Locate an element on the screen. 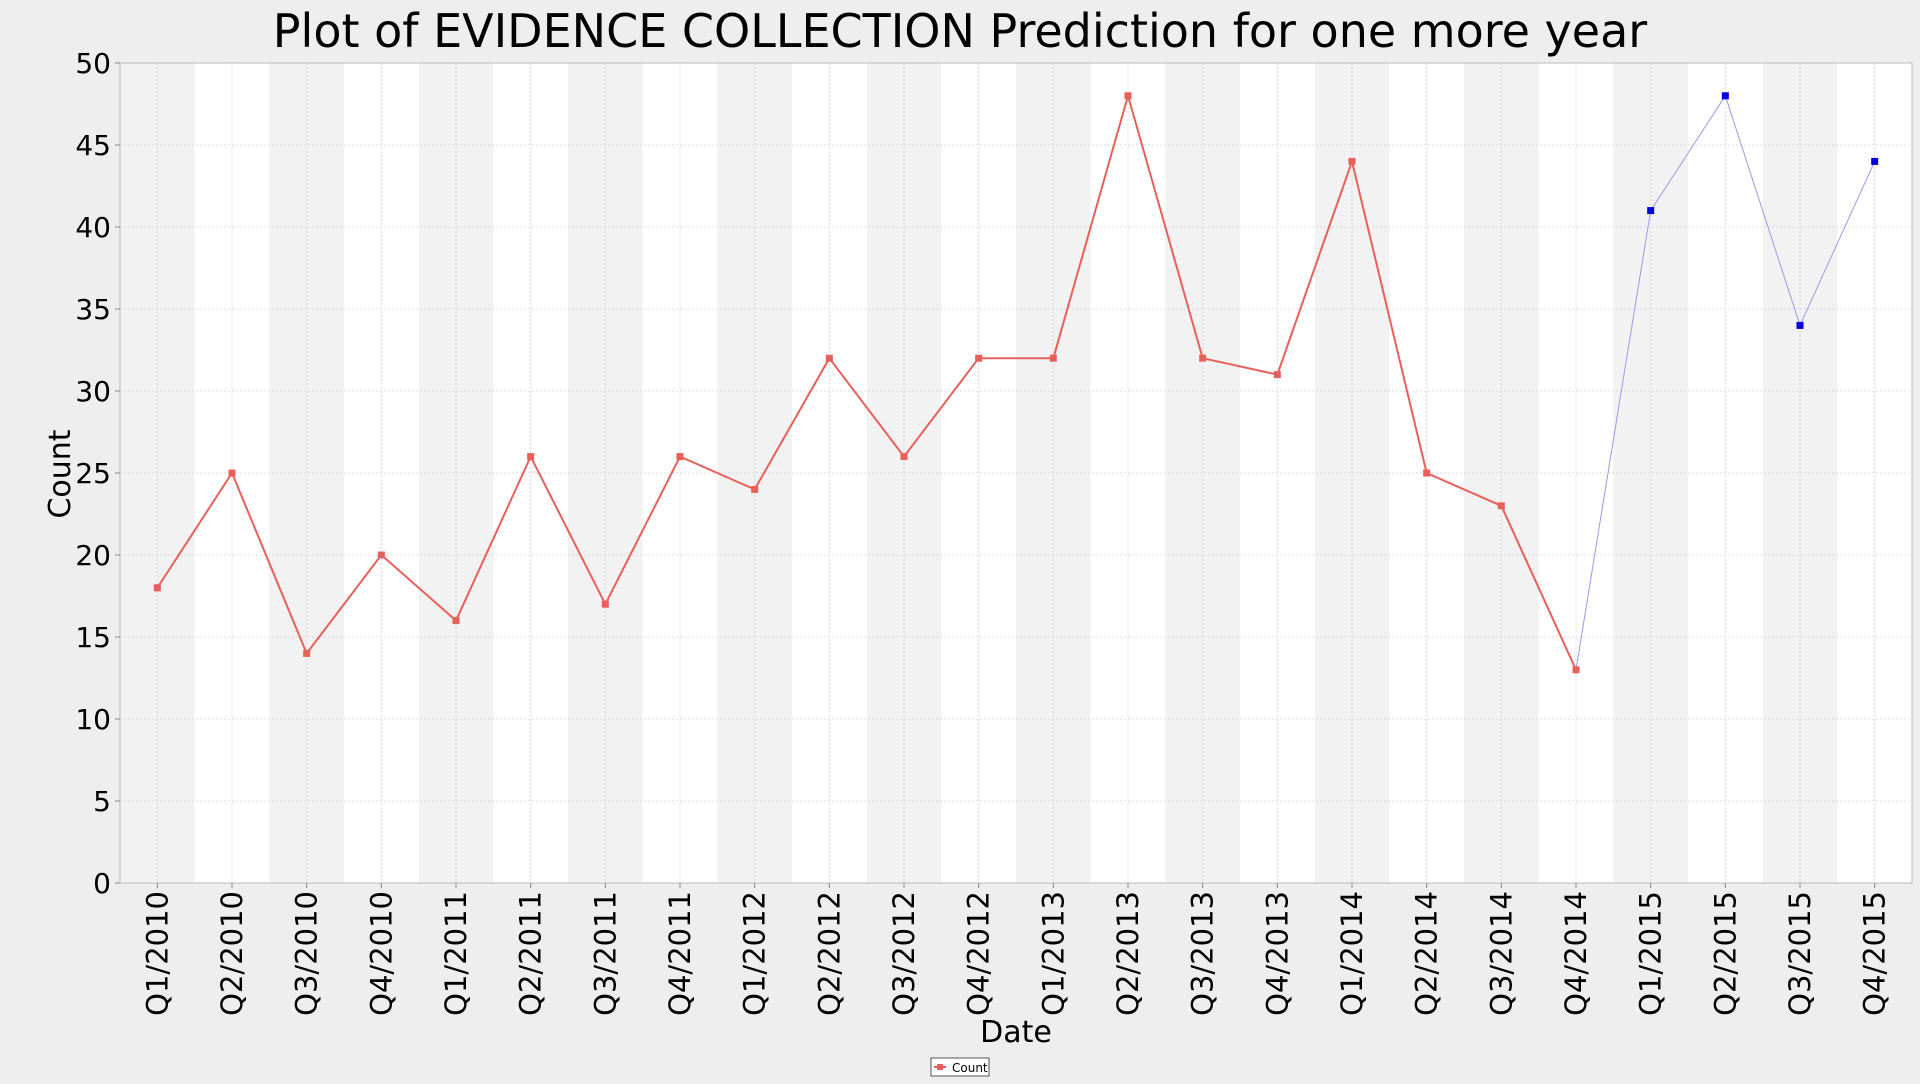  x-tick-label: Q1/2011 is located at coordinates (456, 953).